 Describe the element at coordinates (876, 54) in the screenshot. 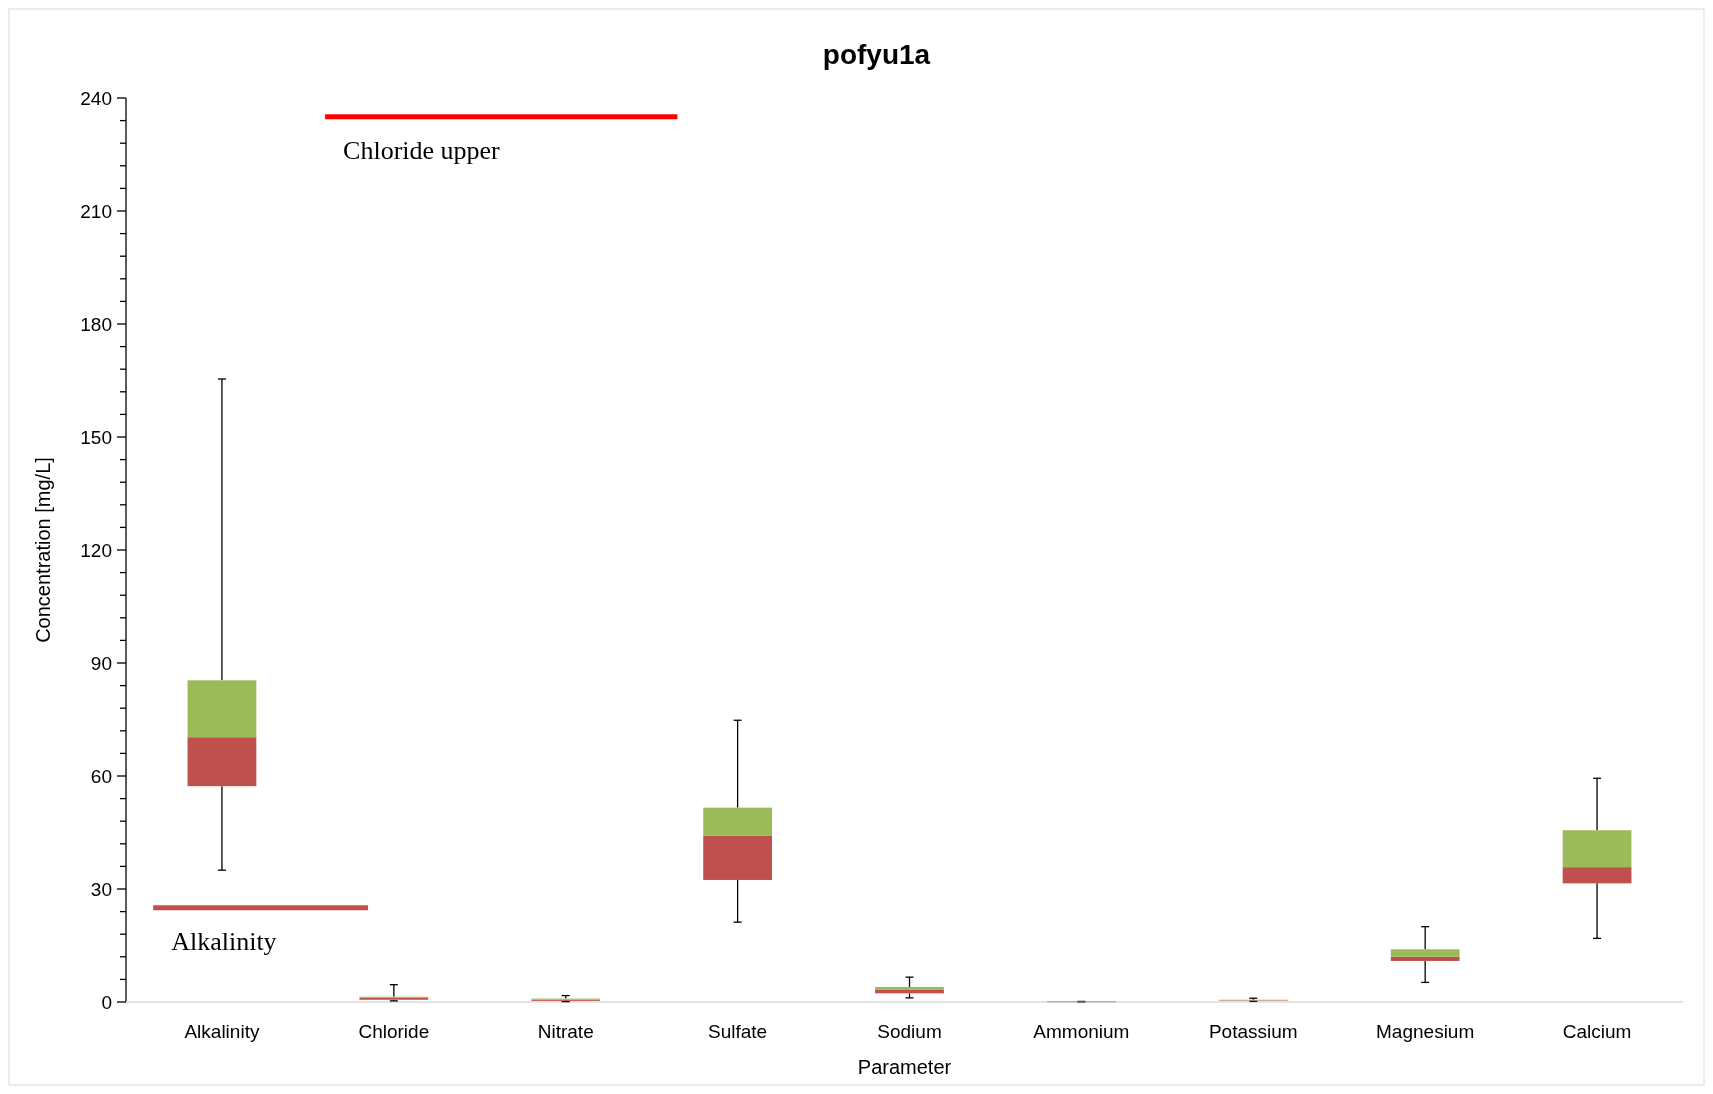

I see `chart-title: pofyu1a` at that location.